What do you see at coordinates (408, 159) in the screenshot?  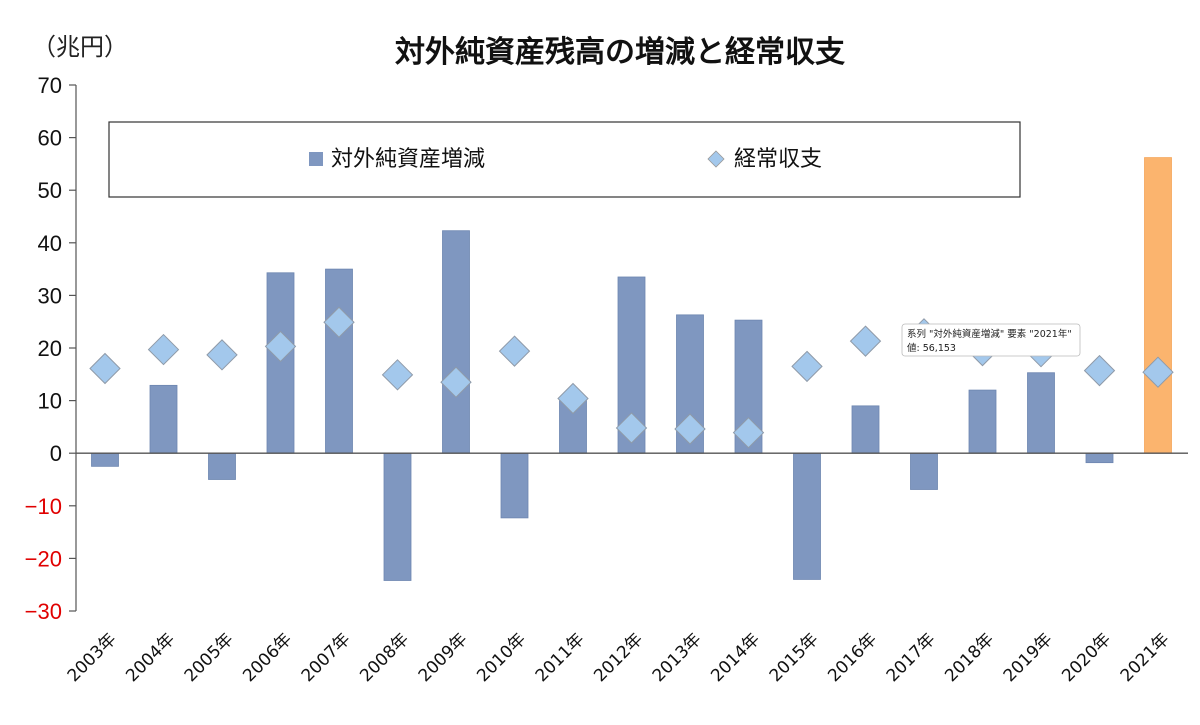 I see `legend-label-net-assets: 対外純資産増減` at bounding box center [408, 159].